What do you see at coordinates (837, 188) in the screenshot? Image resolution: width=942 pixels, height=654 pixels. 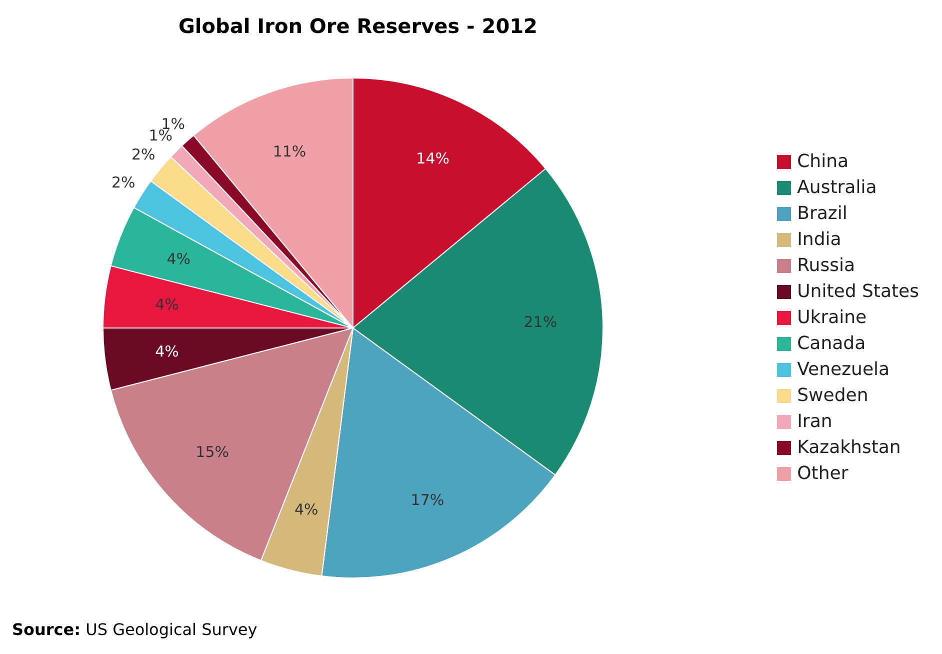 I see `legend-label: Australia` at bounding box center [837, 188].